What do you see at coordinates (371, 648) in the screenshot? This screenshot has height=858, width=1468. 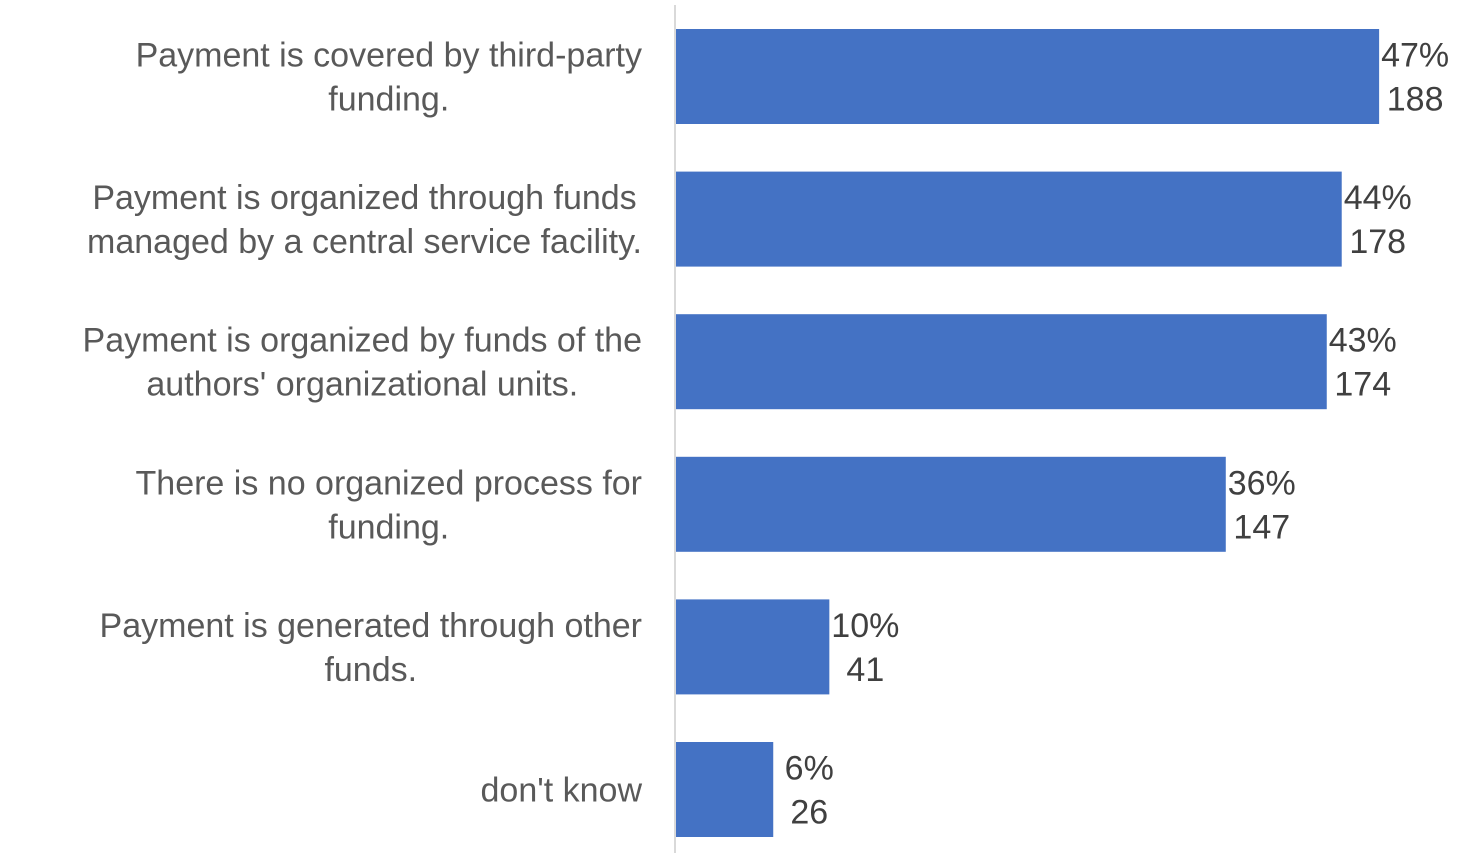 I see `category-label: Payment is generated through other funds.` at bounding box center [371, 648].